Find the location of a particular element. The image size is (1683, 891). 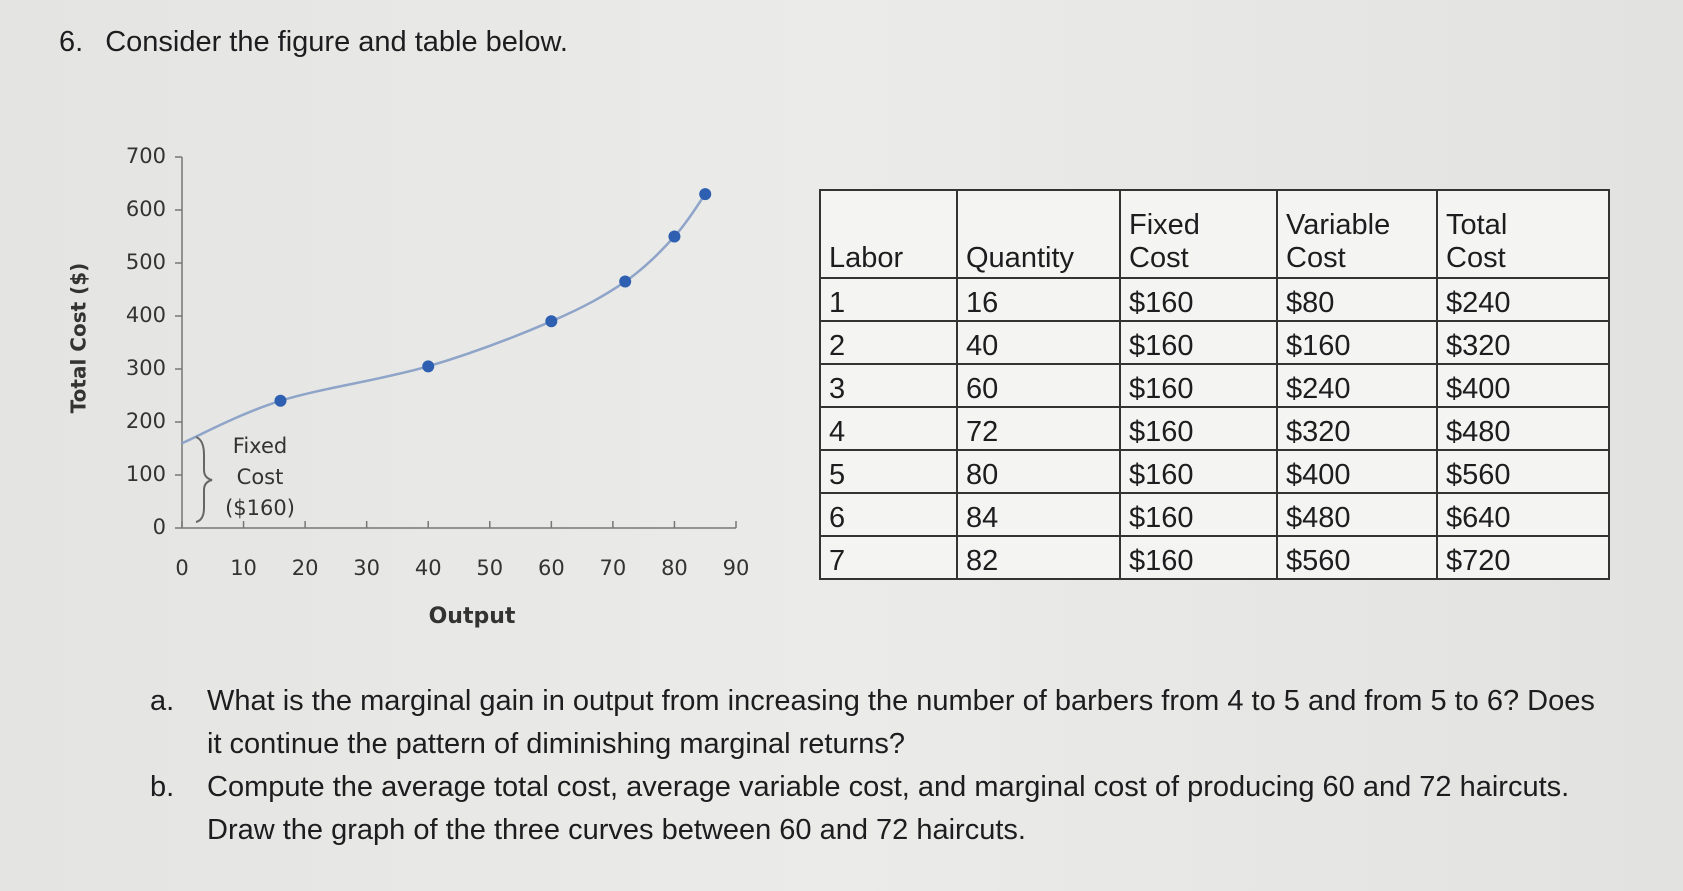

y-tick-label: 400 is located at coordinates (146, 315).